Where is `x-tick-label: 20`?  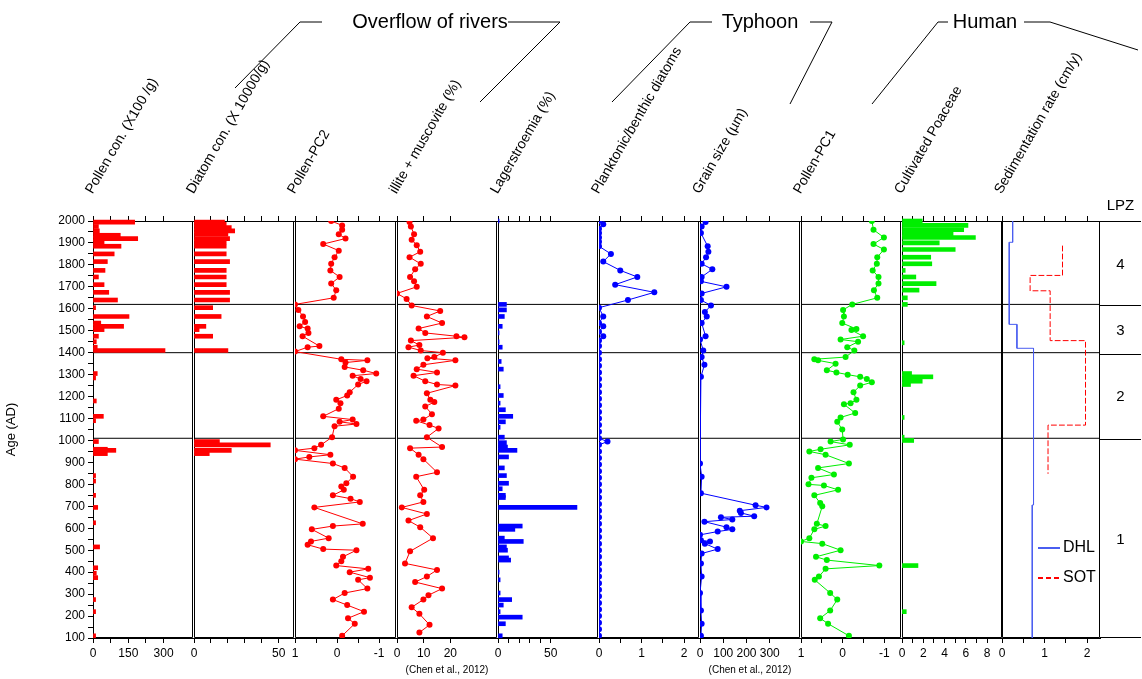 x-tick-label: 20 is located at coordinates (450, 652).